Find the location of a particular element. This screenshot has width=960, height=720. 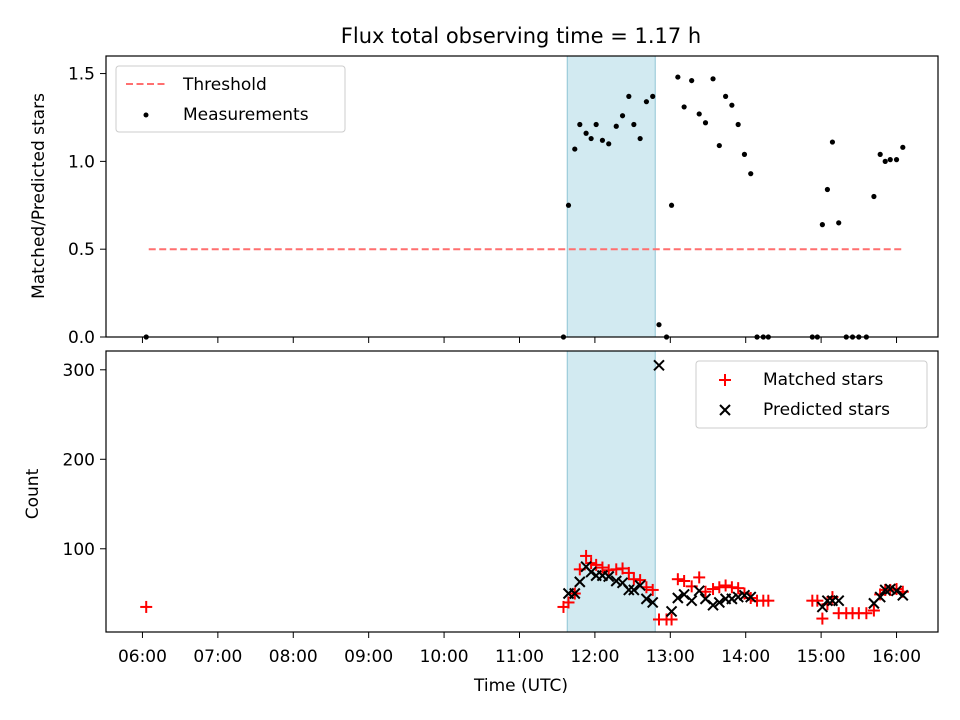

x-tick-label: 12:00 is located at coordinates (594, 657).